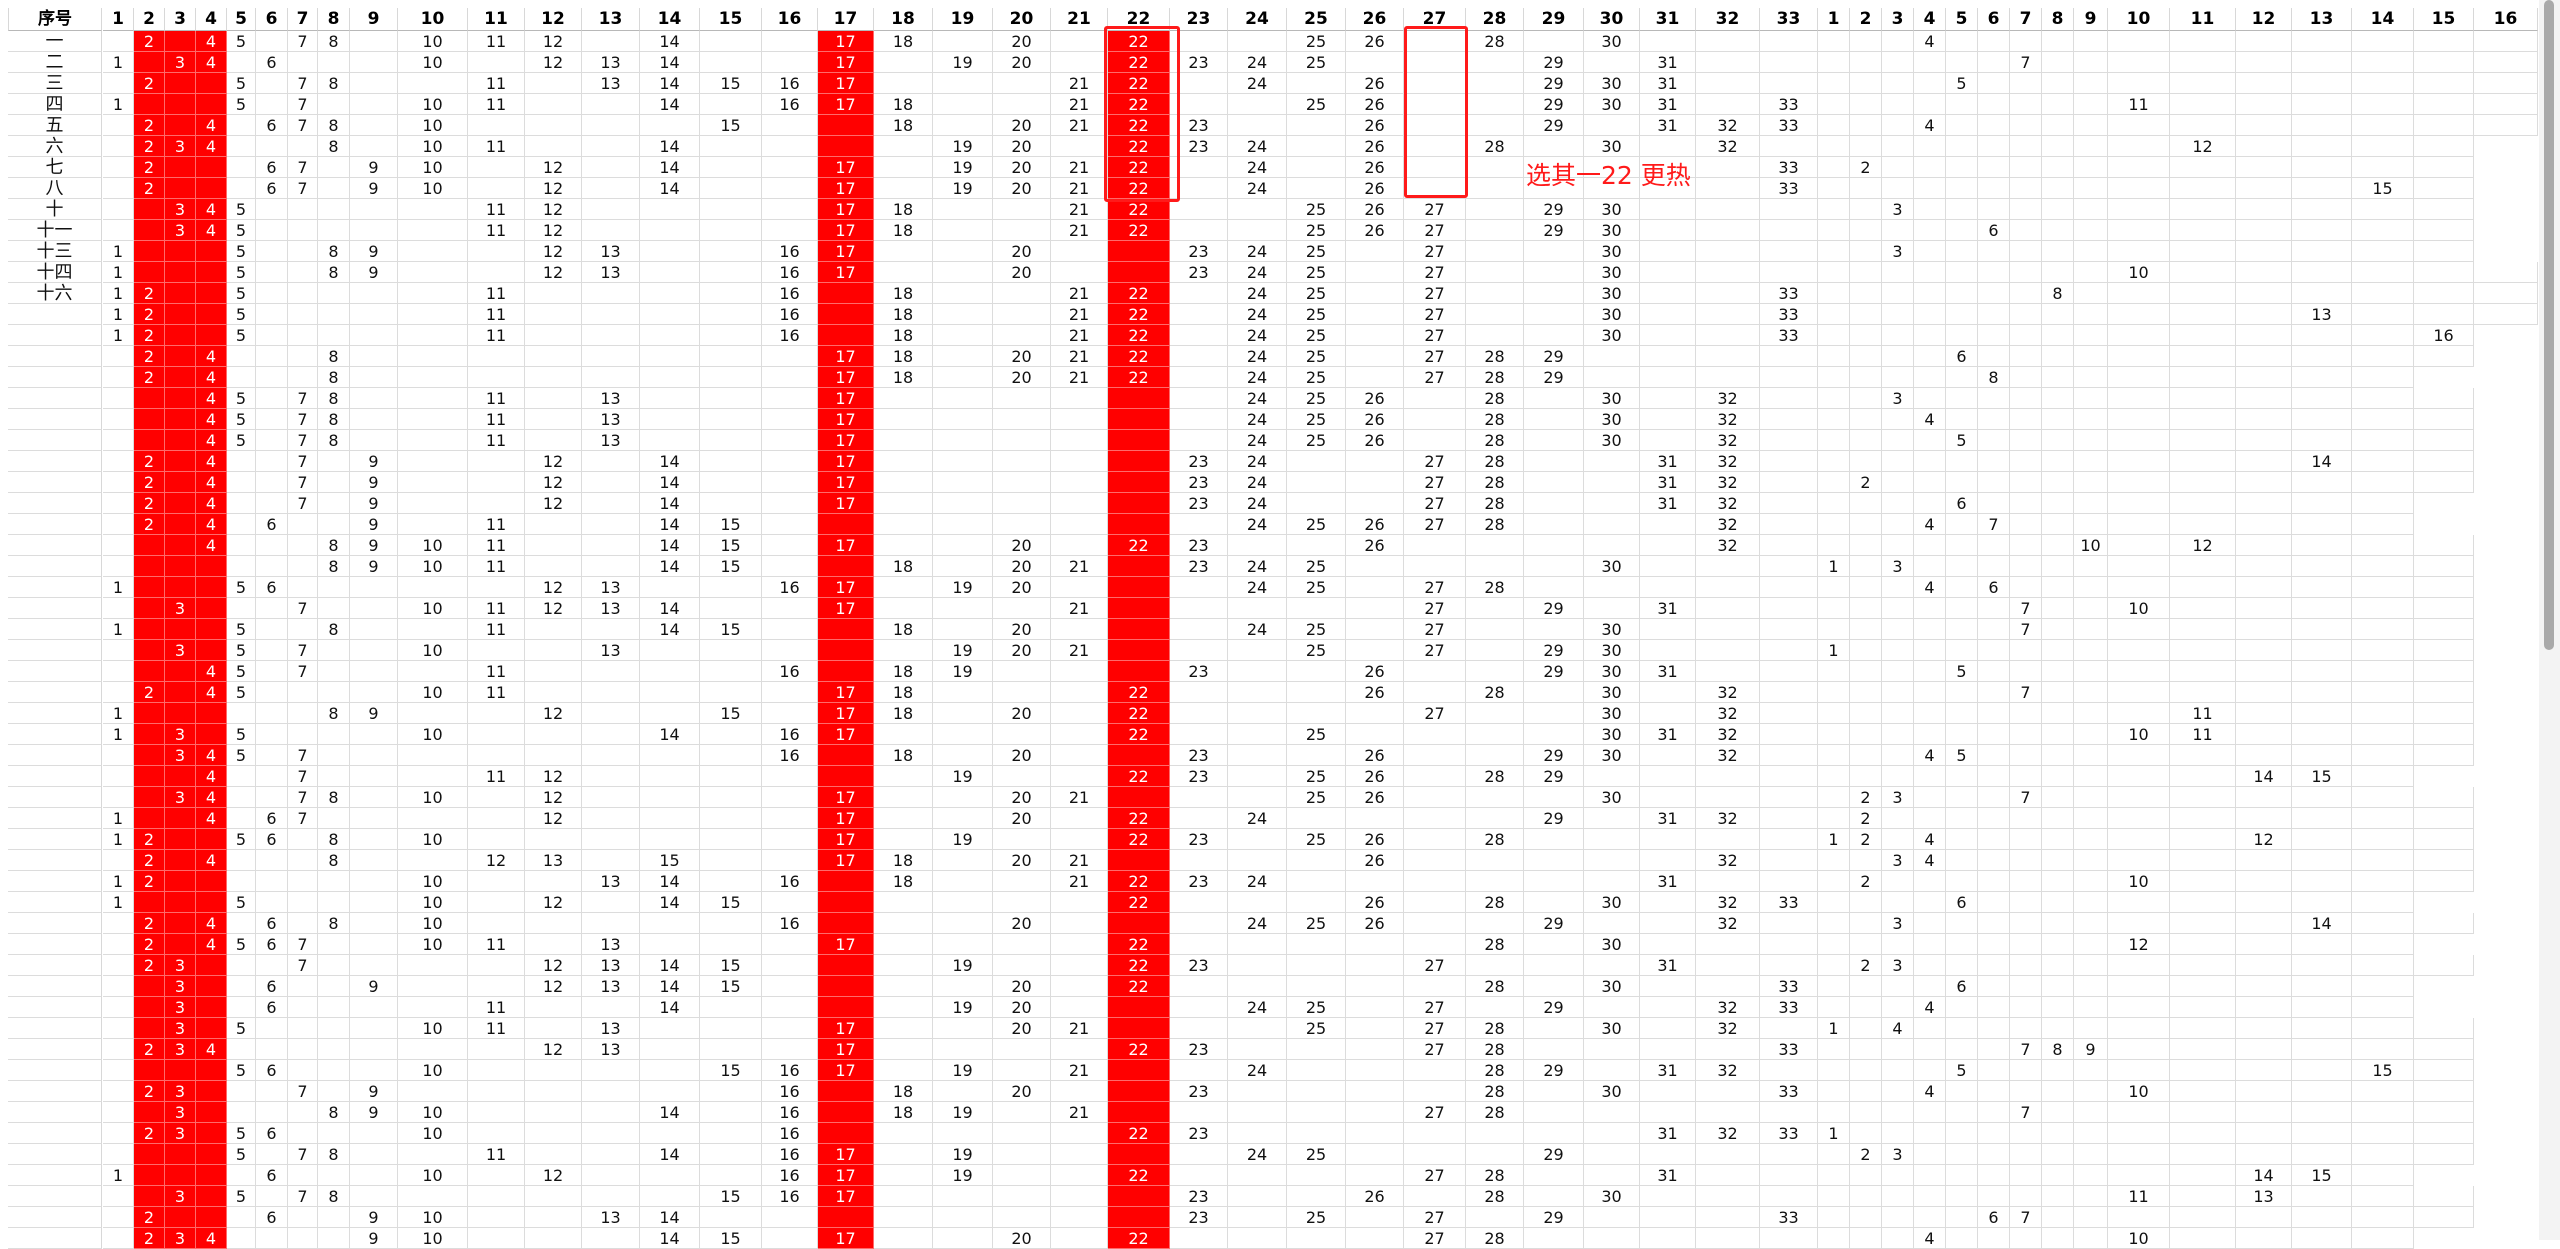  I want to click on column-header: 28, so click(1495, 19).